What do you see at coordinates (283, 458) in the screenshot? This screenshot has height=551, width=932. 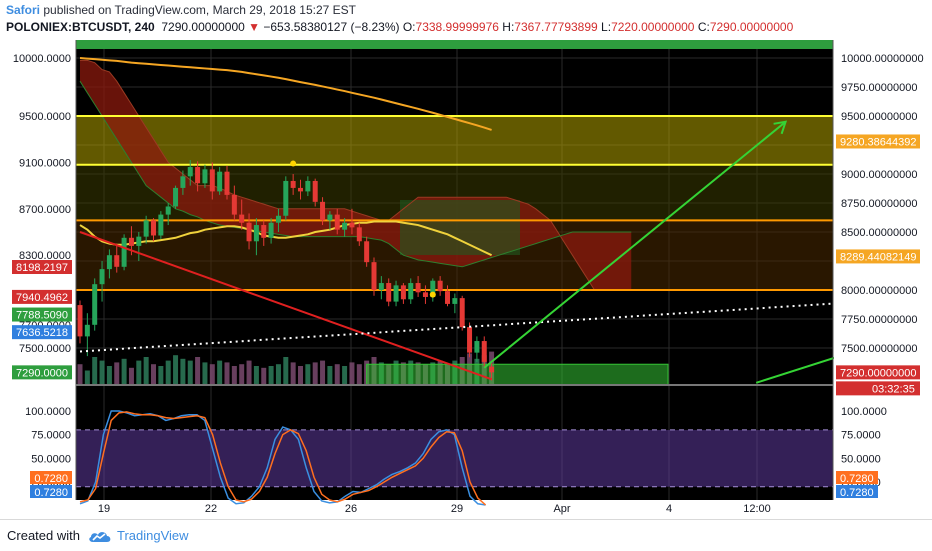 I see `stoch-d-line` at bounding box center [283, 458].